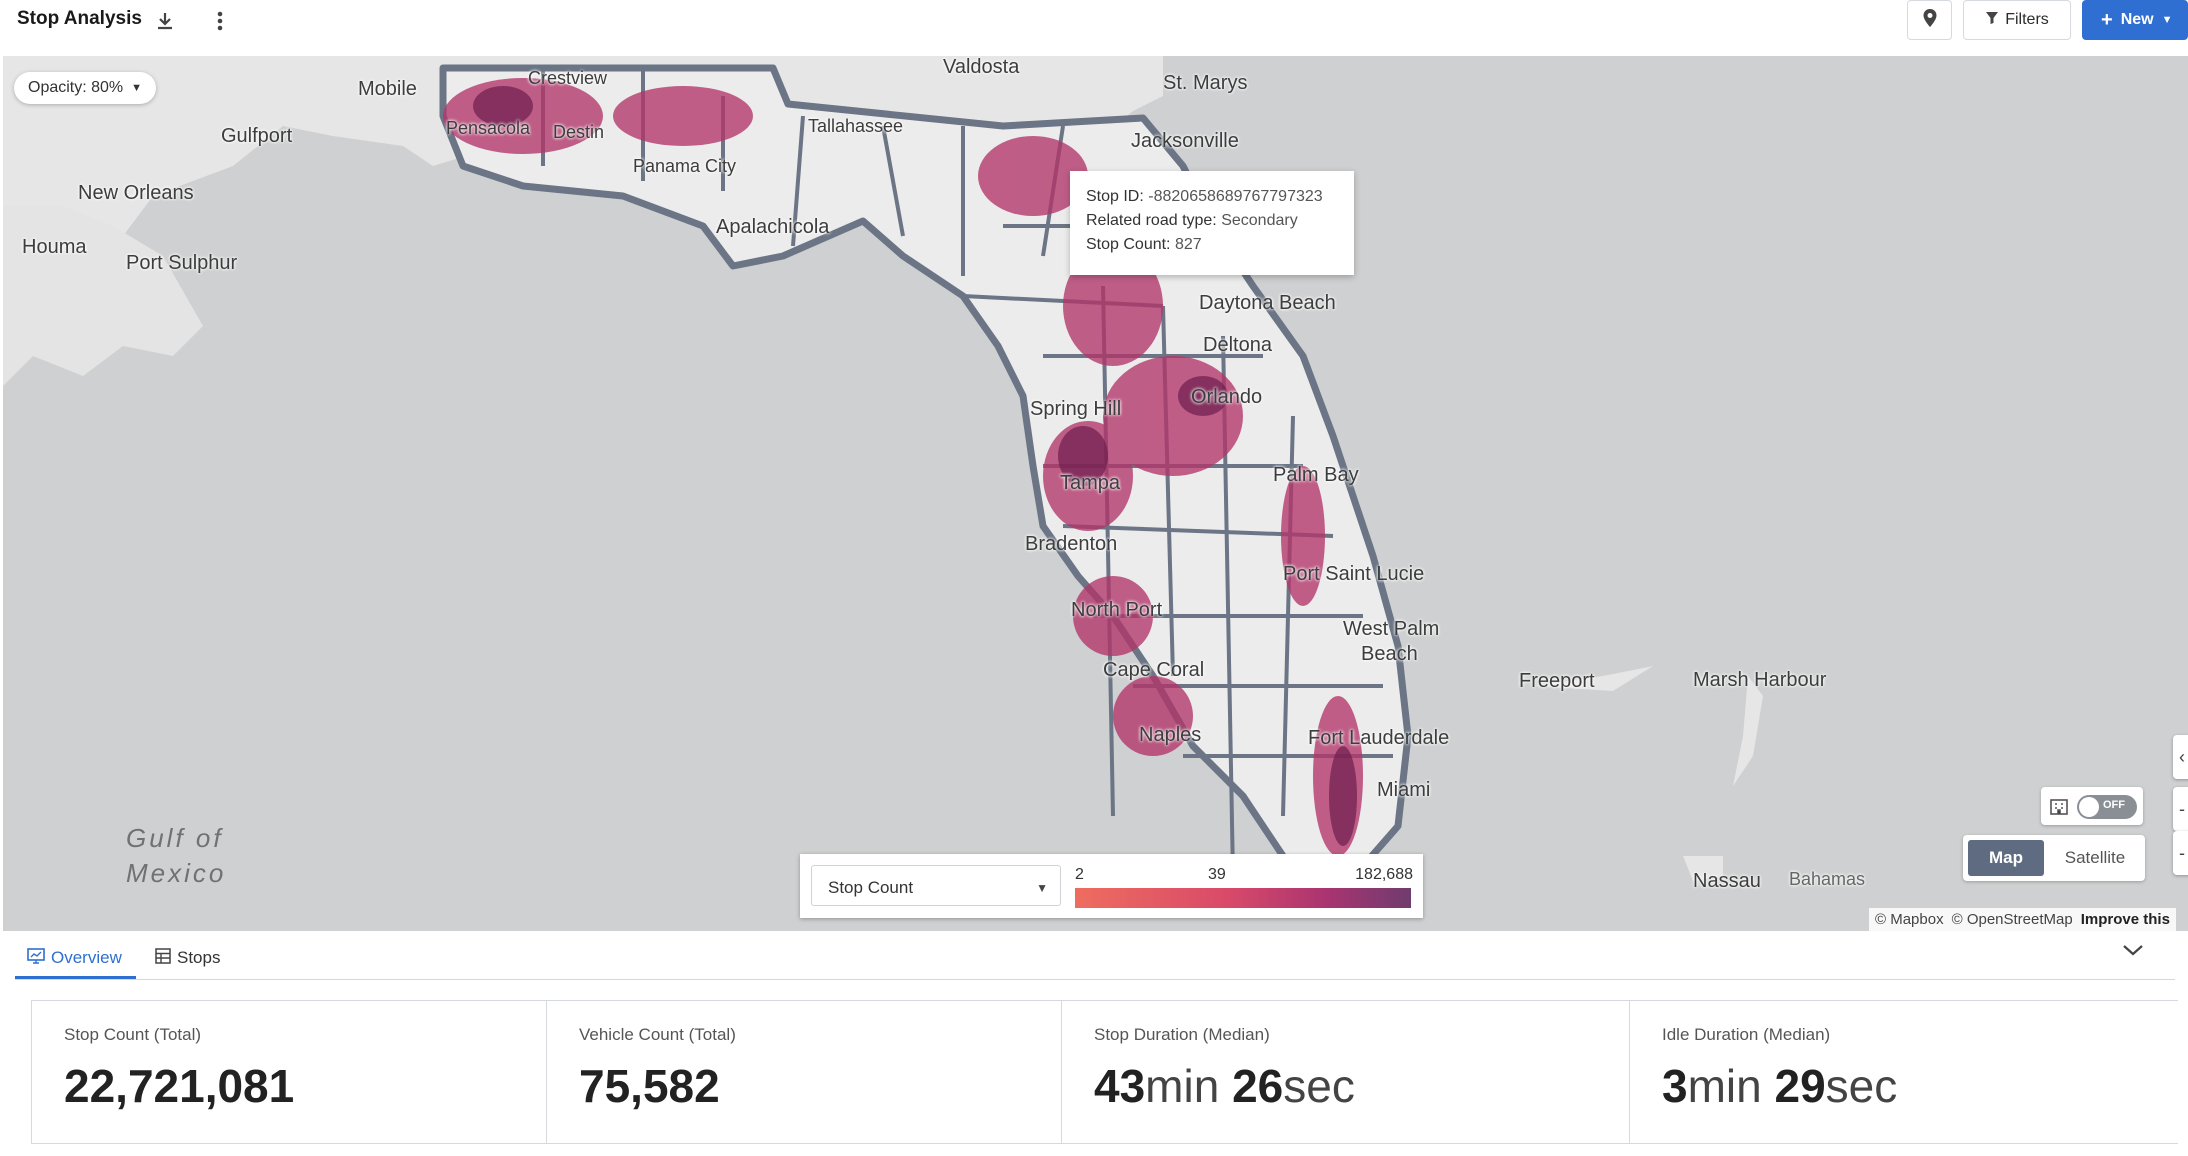  Describe the element at coordinates (163, 958) in the screenshot. I see `table-icon` at that location.